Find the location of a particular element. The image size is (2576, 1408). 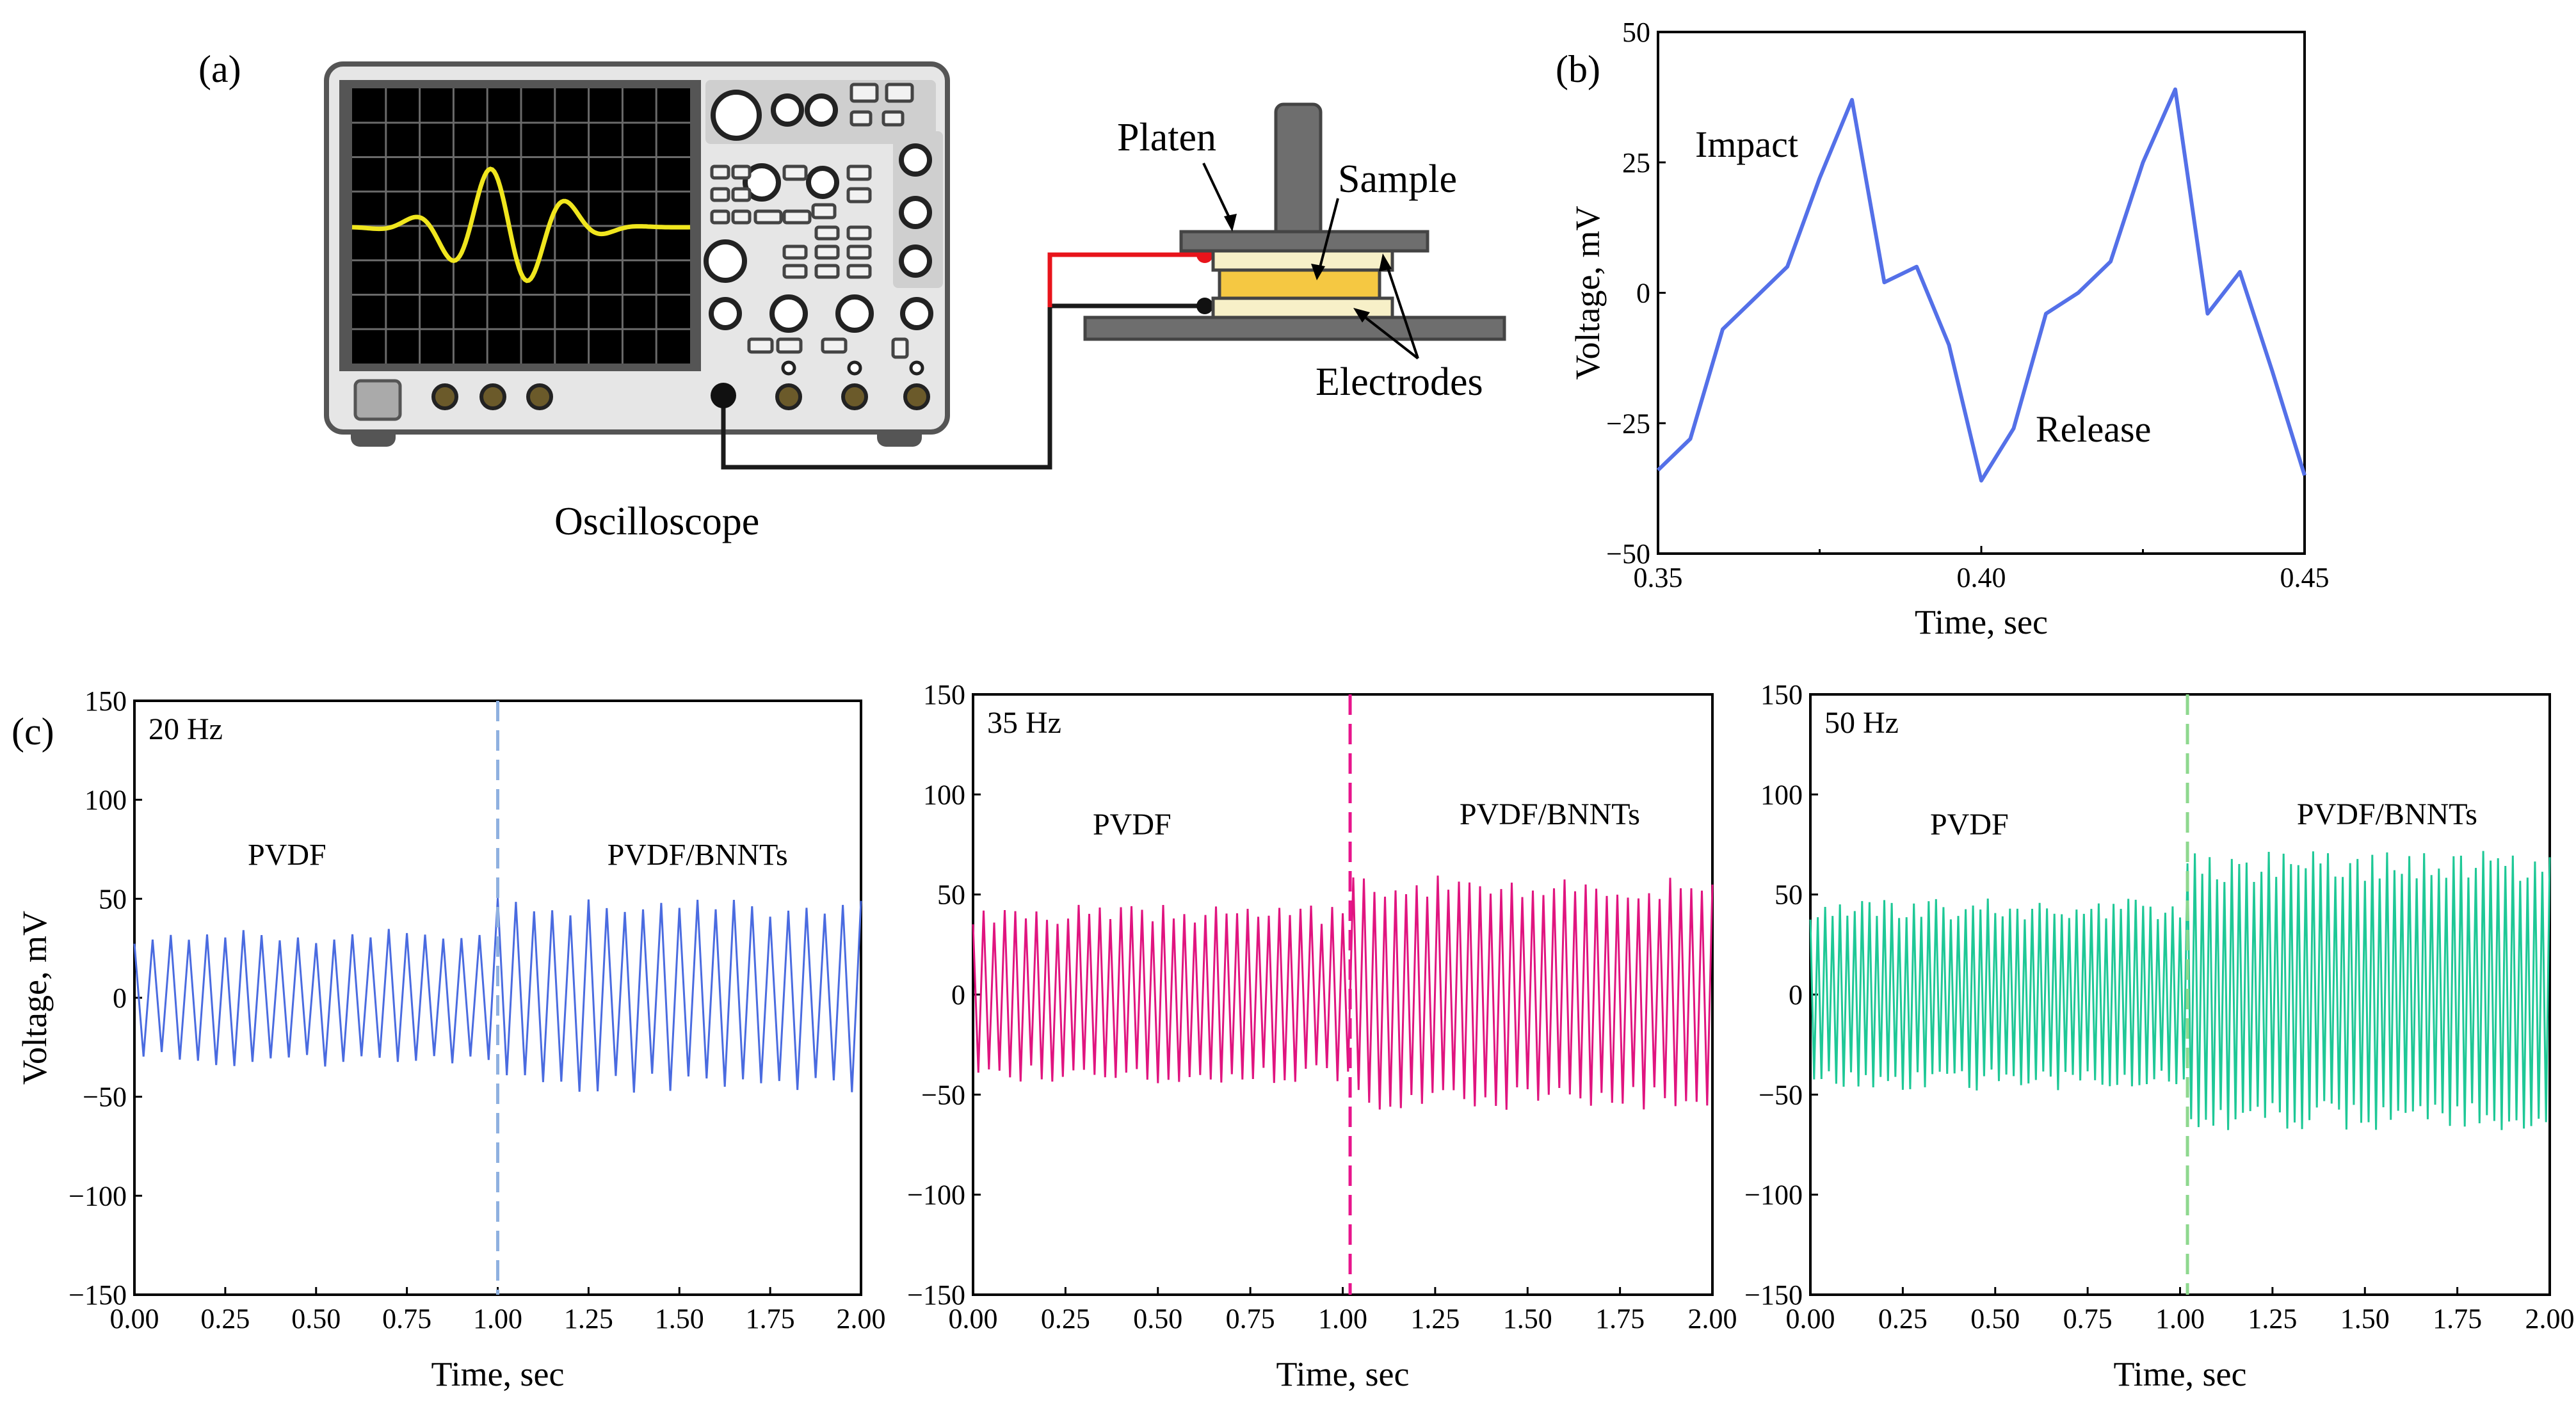

panel-c1-x-axis-title: Time, sec is located at coordinates (497, 1374).